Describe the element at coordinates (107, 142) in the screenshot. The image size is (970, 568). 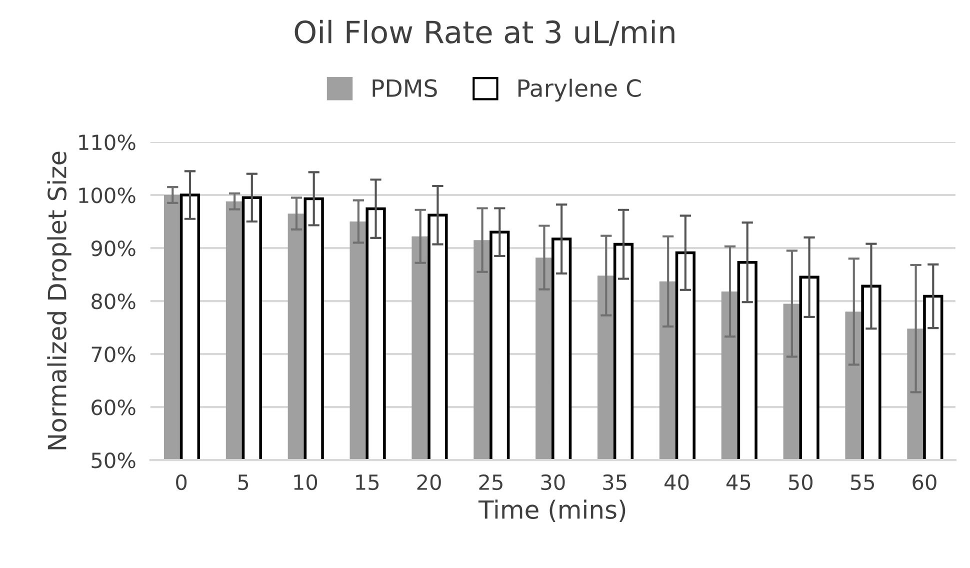
I see `y-tick-label: 110%` at that location.